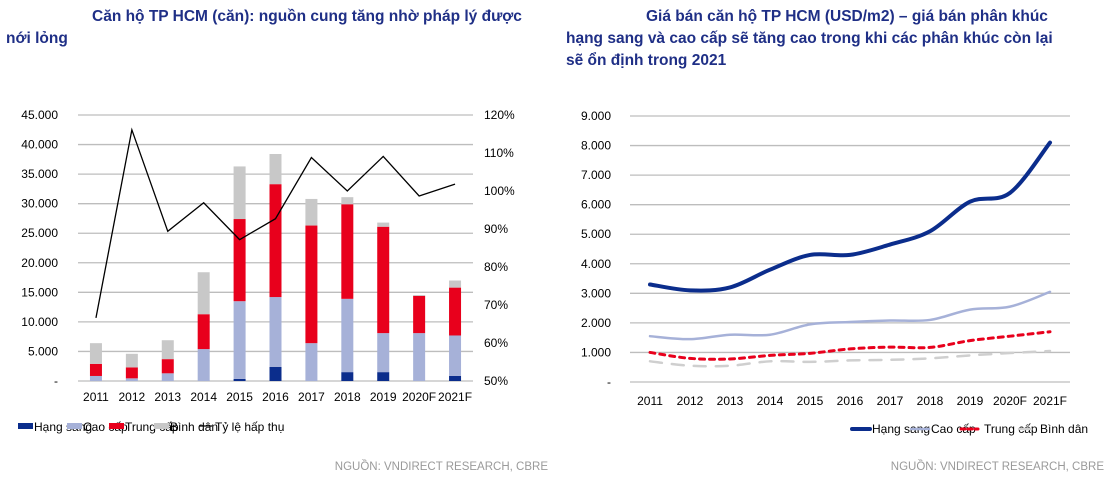 The image size is (1110, 479). What do you see at coordinates (39, 263) in the screenshot?
I see `y-tick-label: 20.000` at bounding box center [39, 263].